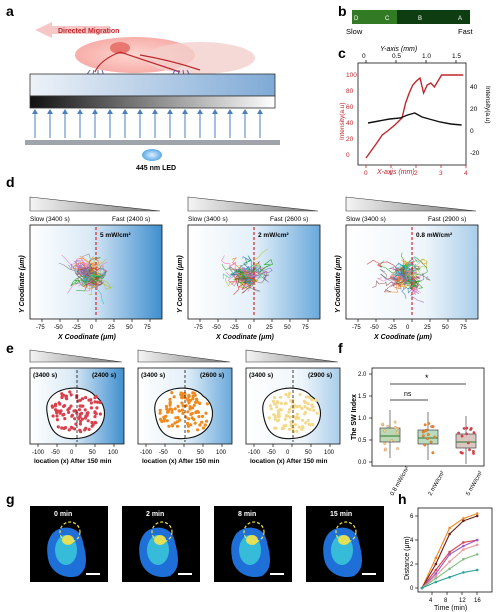 The width and height of the screenshot is (500, 612). What do you see at coordinates (120, 48) in the screenshot?
I see `cell-nucleus` at bounding box center [120, 48].